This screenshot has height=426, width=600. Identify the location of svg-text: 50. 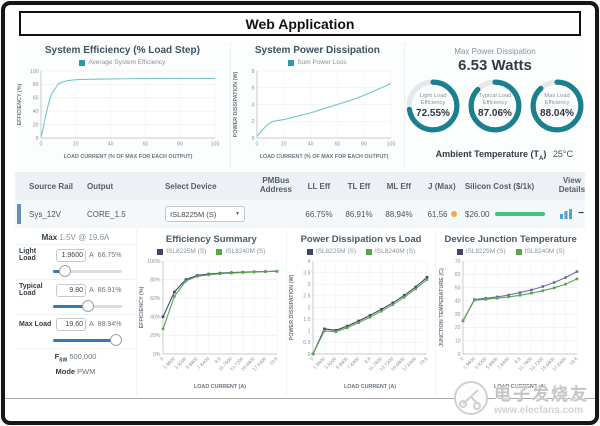
(457, 288).